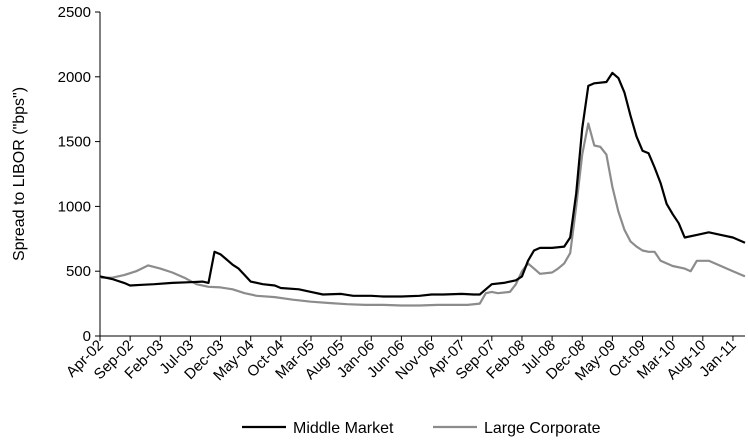  Describe the element at coordinates (542, 428) in the screenshot. I see `legend-label-large-corporate: Large Corporate` at that location.